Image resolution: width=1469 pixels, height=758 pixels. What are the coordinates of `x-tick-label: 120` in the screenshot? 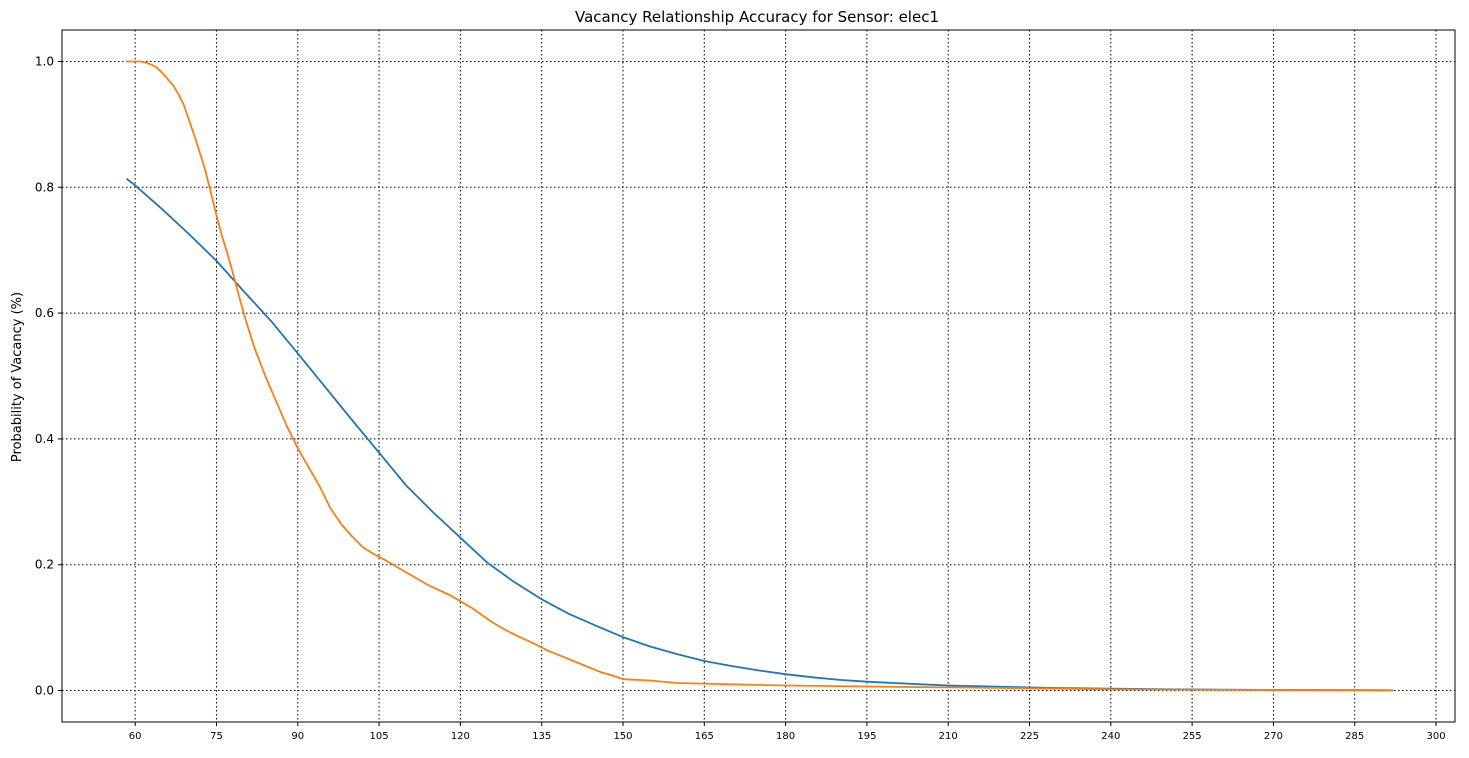 It's located at (460, 736).